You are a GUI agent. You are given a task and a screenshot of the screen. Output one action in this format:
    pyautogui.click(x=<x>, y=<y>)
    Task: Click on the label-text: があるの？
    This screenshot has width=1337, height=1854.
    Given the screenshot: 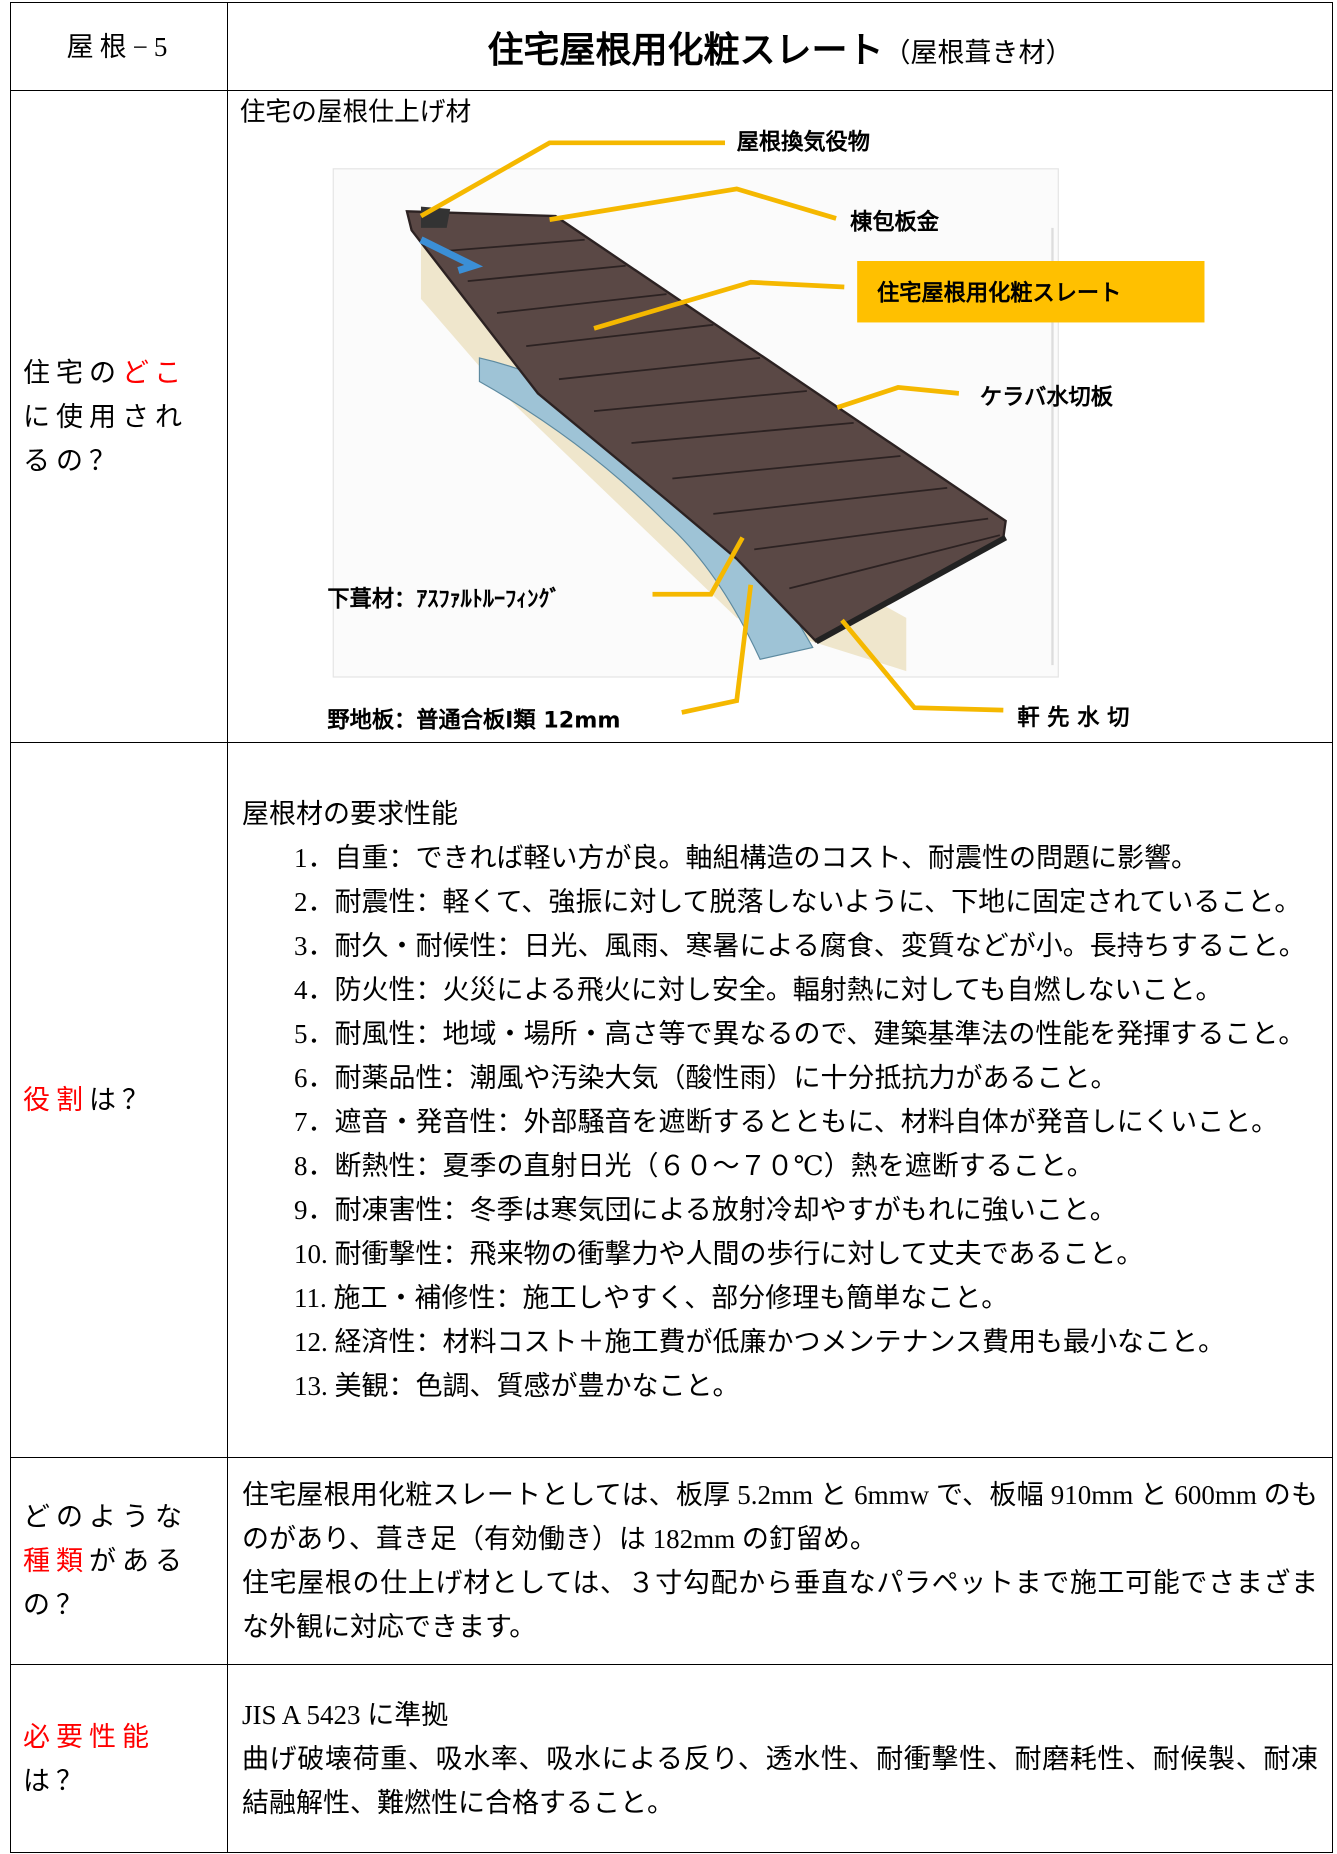 What is the action you would take?
    pyautogui.click(x=105, y=1583)
    